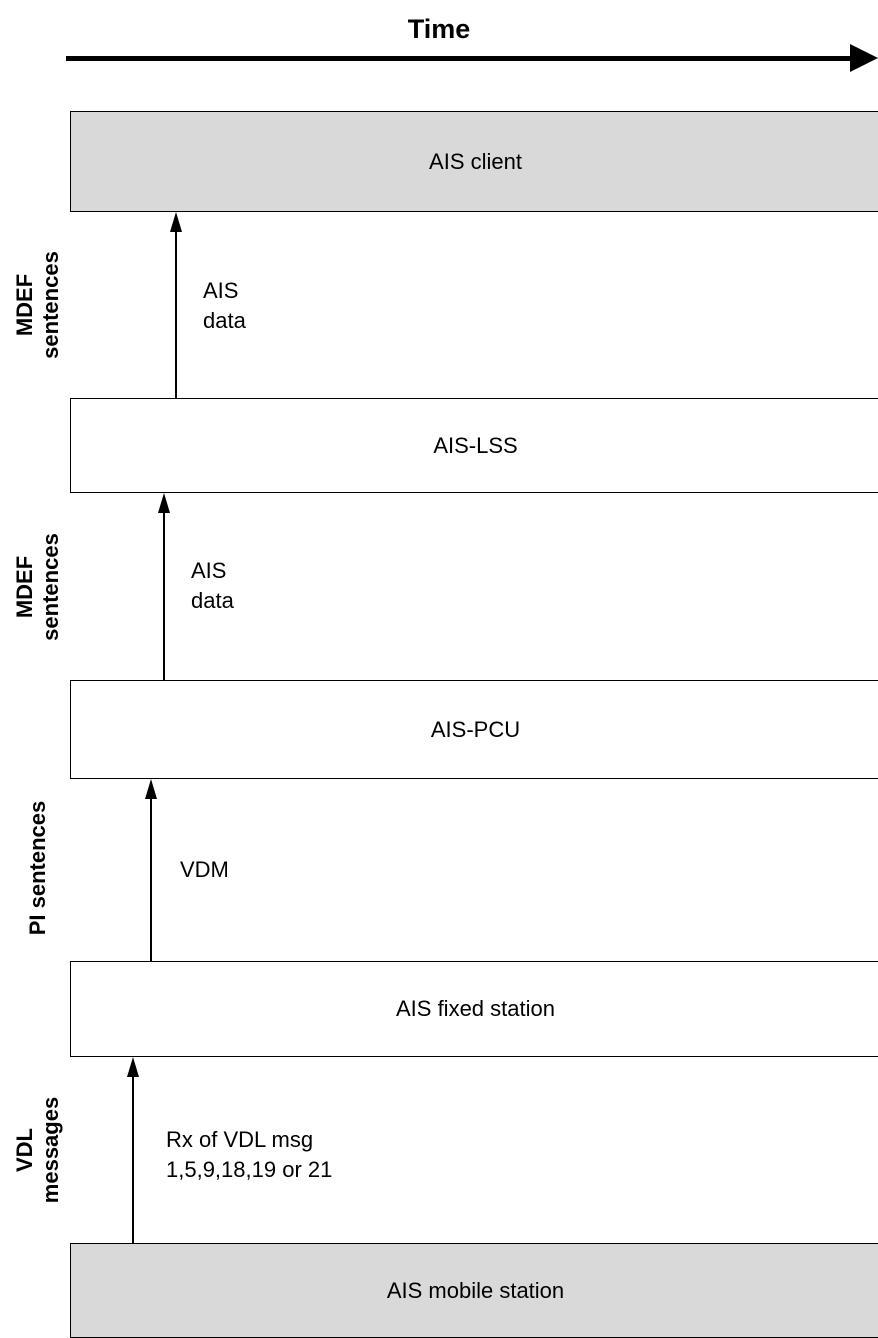 The height and width of the screenshot is (1338, 878). What do you see at coordinates (864, 58) in the screenshot?
I see `time-axis-arrowhead` at bounding box center [864, 58].